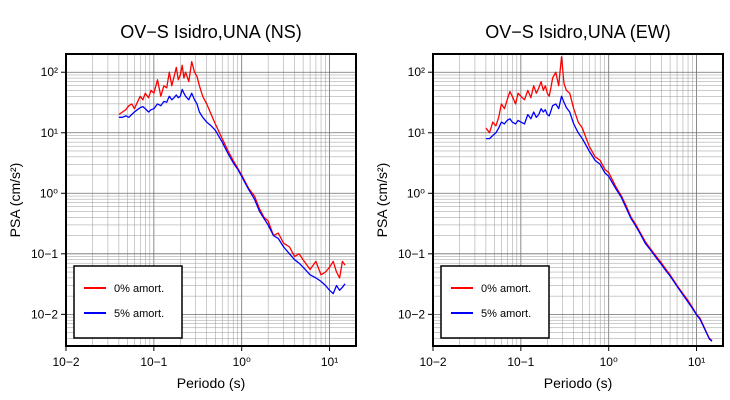  Describe the element at coordinates (15, 200) in the screenshot. I see `y-axis-label-ns: PSA (cm/s²)` at that location.